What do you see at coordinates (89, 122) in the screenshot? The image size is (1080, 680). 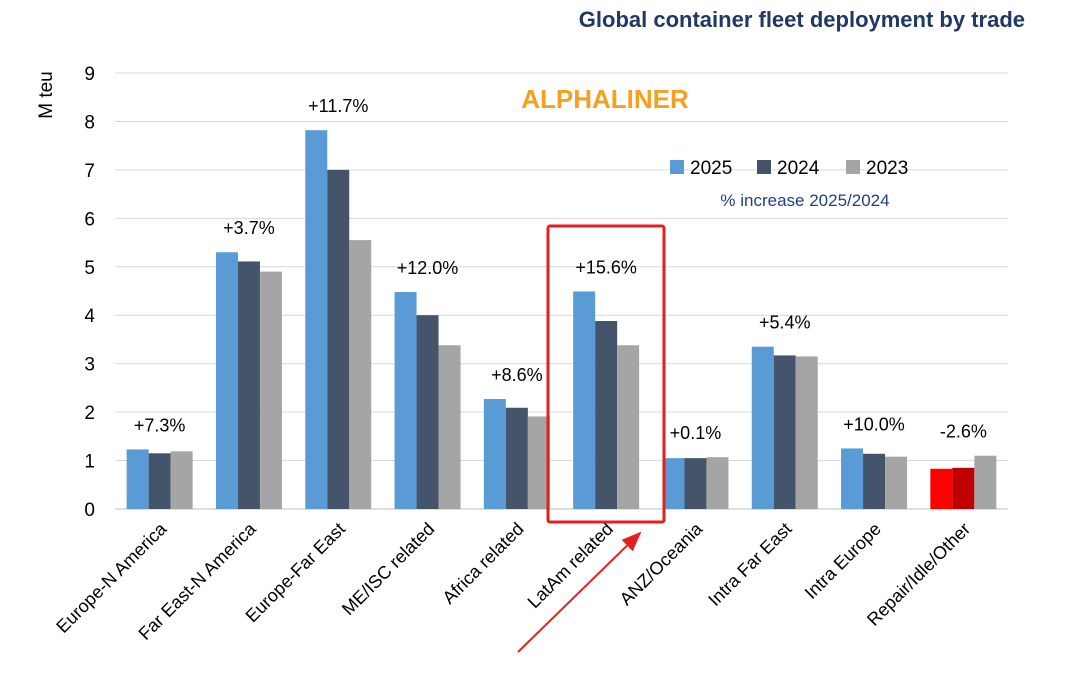 I see `y-tick-label: 8` at bounding box center [89, 122].